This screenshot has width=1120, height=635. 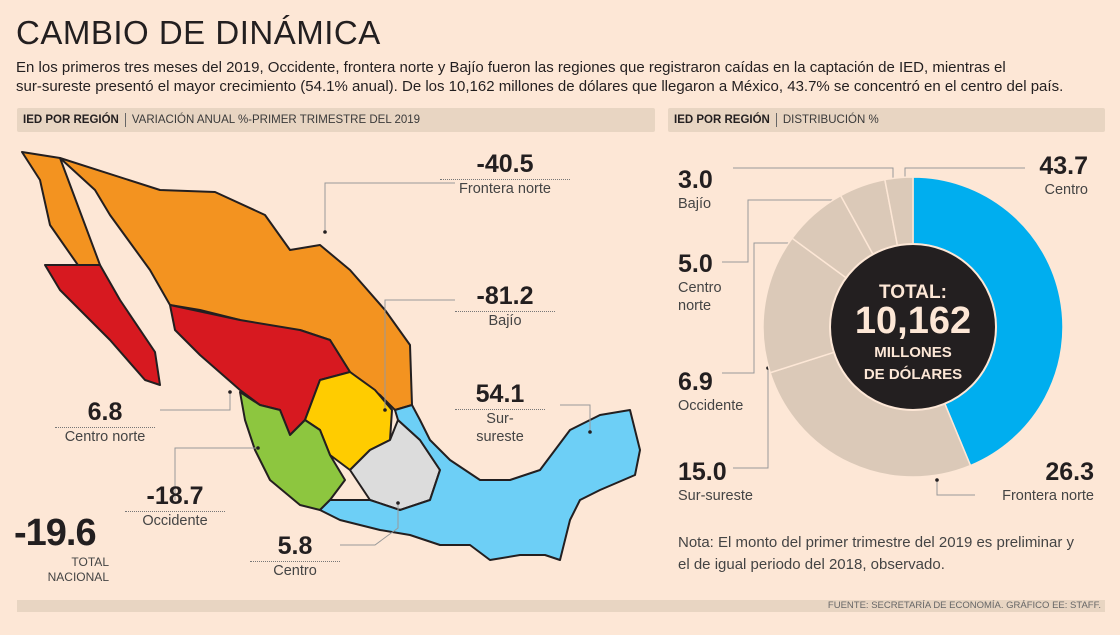 I want to click on donut-chart, so click(x=913, y=327).